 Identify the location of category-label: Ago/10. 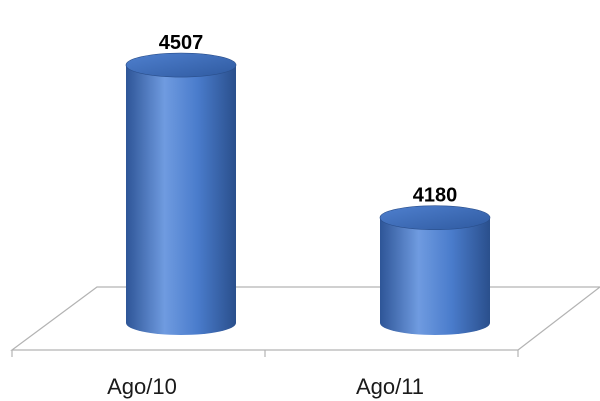
(142, 386).